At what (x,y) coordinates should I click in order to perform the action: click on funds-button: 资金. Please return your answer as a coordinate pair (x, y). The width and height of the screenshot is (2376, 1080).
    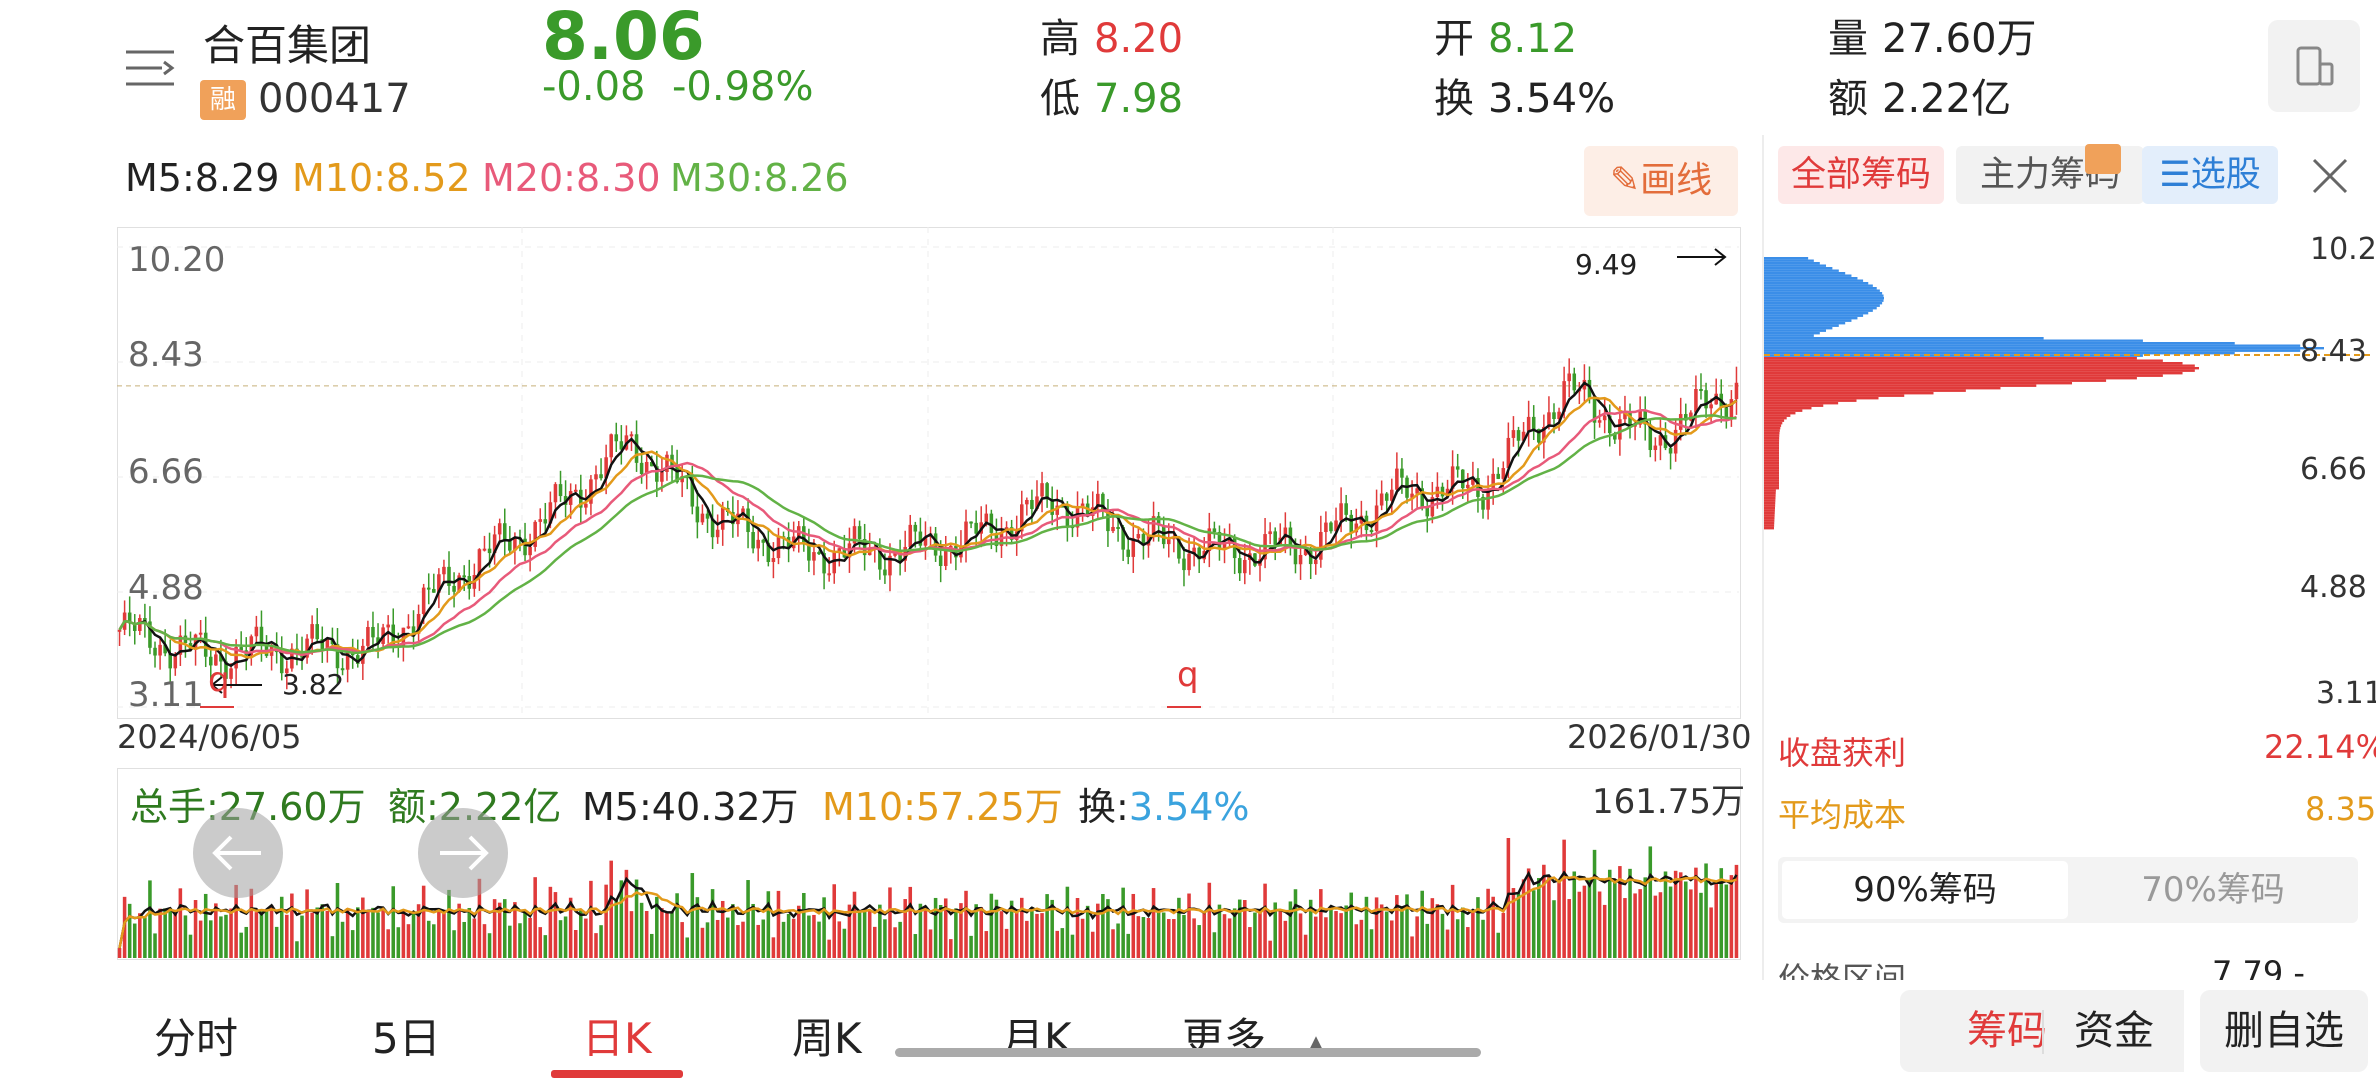
    Looking at the image, I should click on (2114, 1031).